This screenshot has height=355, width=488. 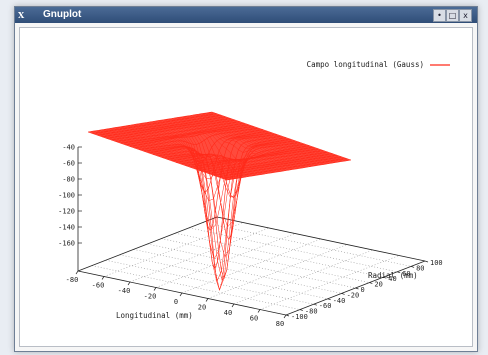 I want to click on z-tick-label: -160, so click(x=66, y=244).